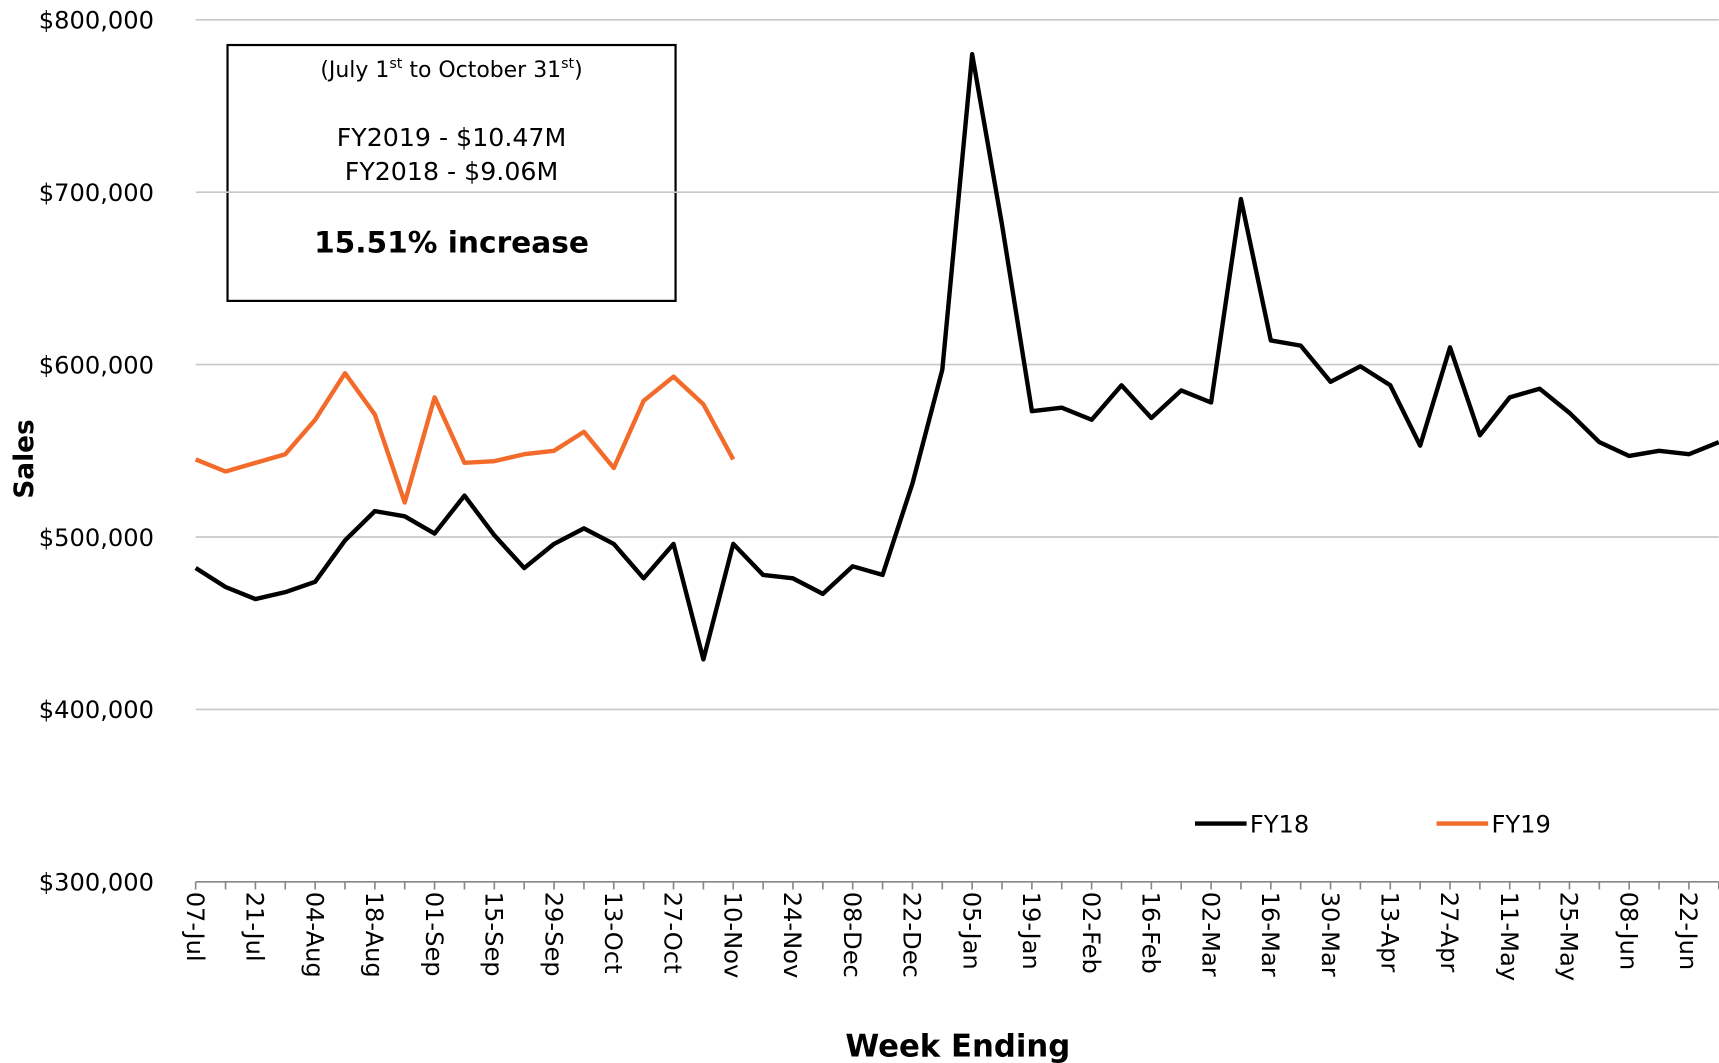  What do you see at coordinates (1520, 824) in the screenshot?
I see `legend-label: FY19` at bounding box center [1520, 824].